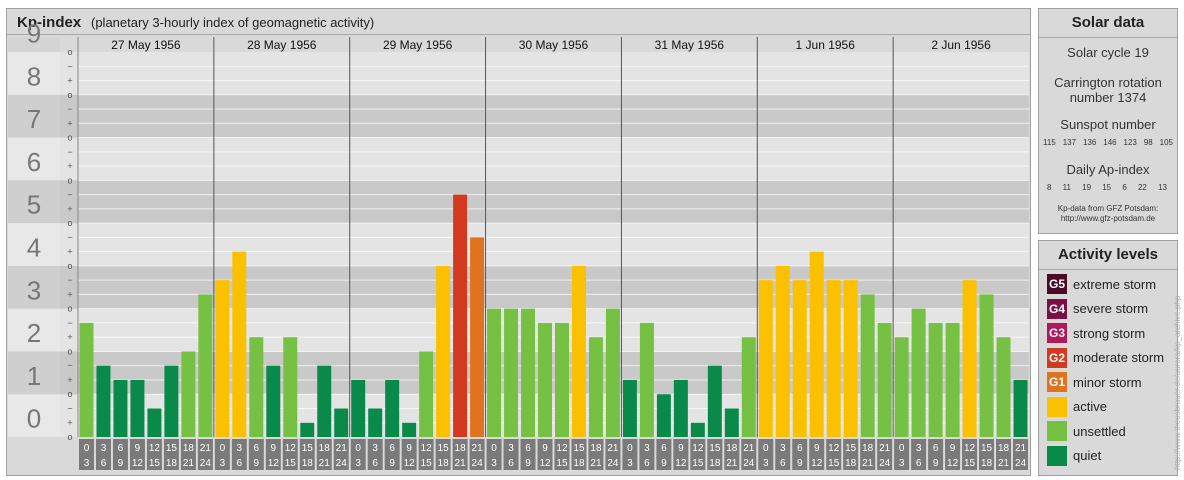 This screenshot has width=1184, height=480. I want to click on sunspot-value: 105, so click(1166, 142).